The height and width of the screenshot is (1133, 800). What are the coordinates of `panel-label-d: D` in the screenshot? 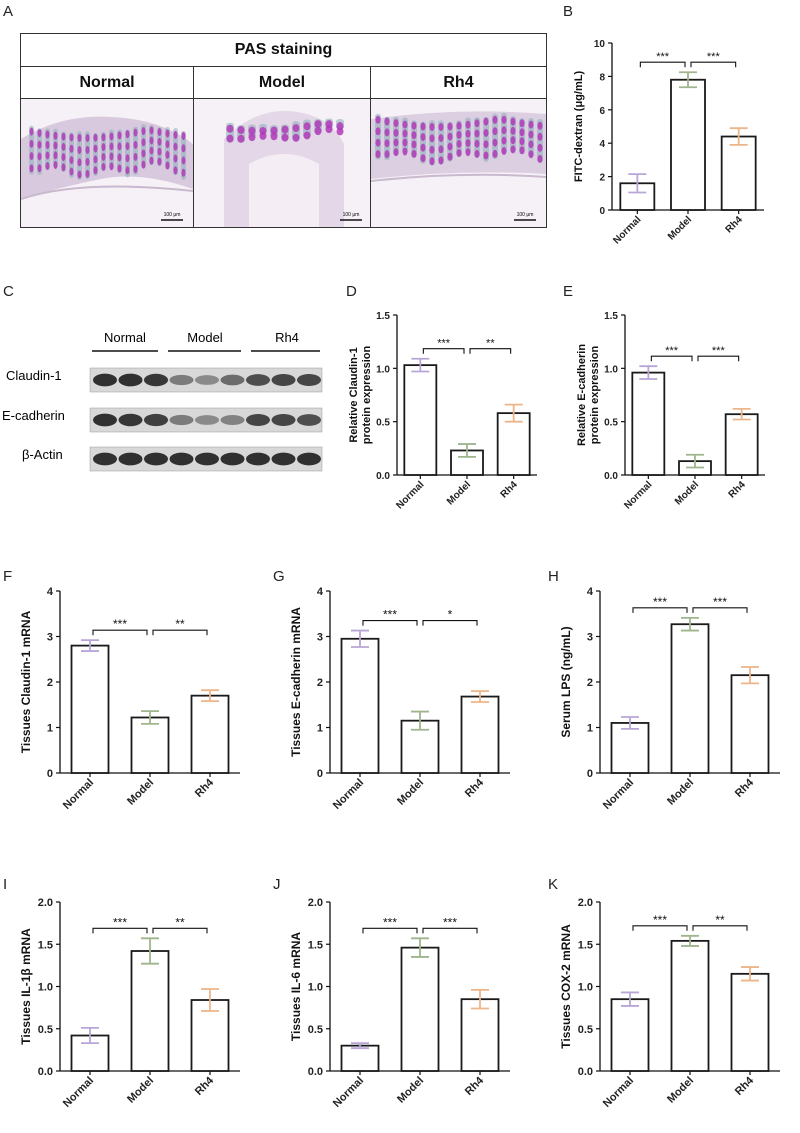 It's located at (351, 291).